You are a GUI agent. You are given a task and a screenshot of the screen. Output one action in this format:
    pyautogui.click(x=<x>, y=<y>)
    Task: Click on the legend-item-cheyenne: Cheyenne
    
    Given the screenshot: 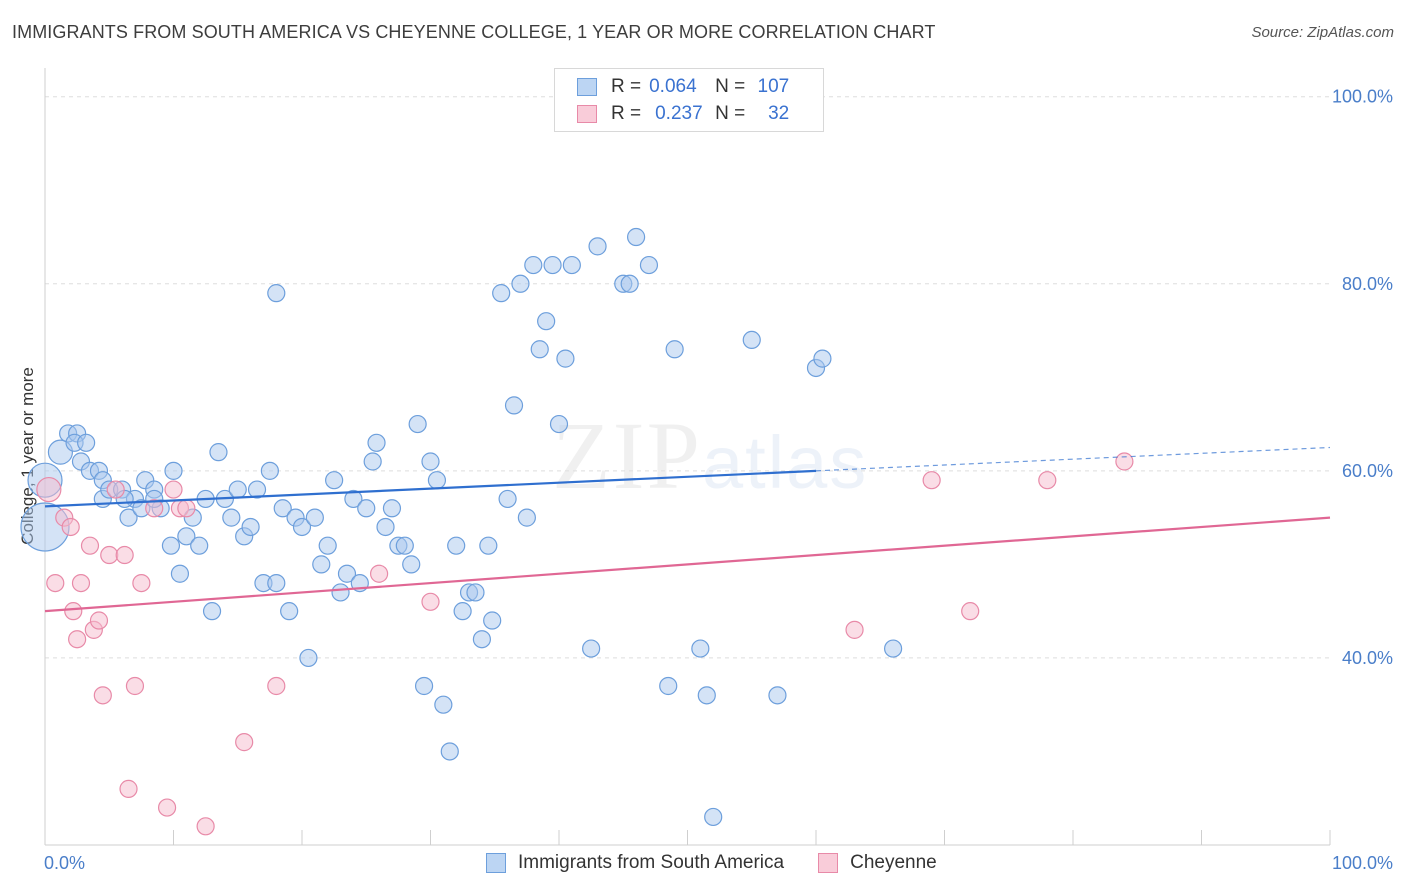 What is the action you would take?
    pyautogui.click(x=877, y=863)
    